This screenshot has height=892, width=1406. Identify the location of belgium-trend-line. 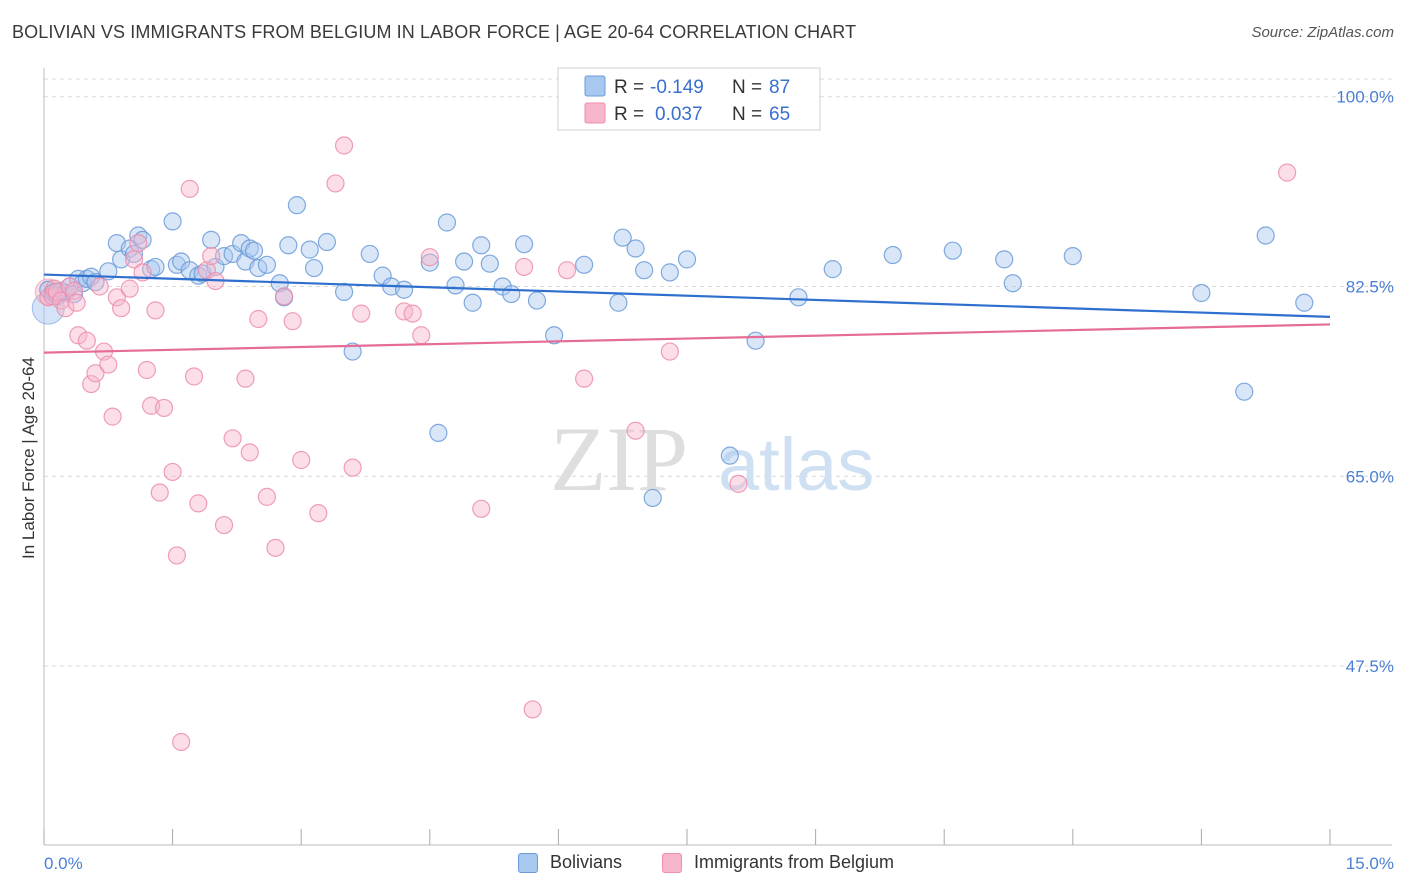
(687, 338).